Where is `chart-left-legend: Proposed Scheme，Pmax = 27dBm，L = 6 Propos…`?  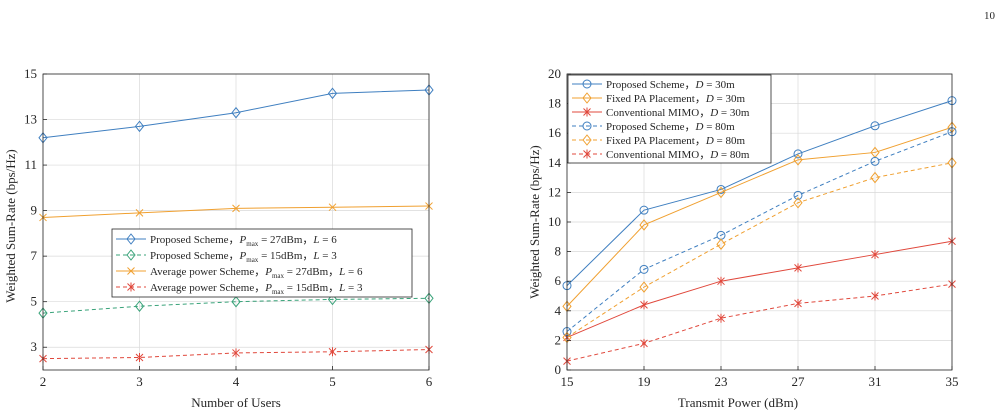
chart-left-legend: Proposed Scheme，Pmax = 27dBm，L = 6 Propos… is located at coordinates (262, 263).